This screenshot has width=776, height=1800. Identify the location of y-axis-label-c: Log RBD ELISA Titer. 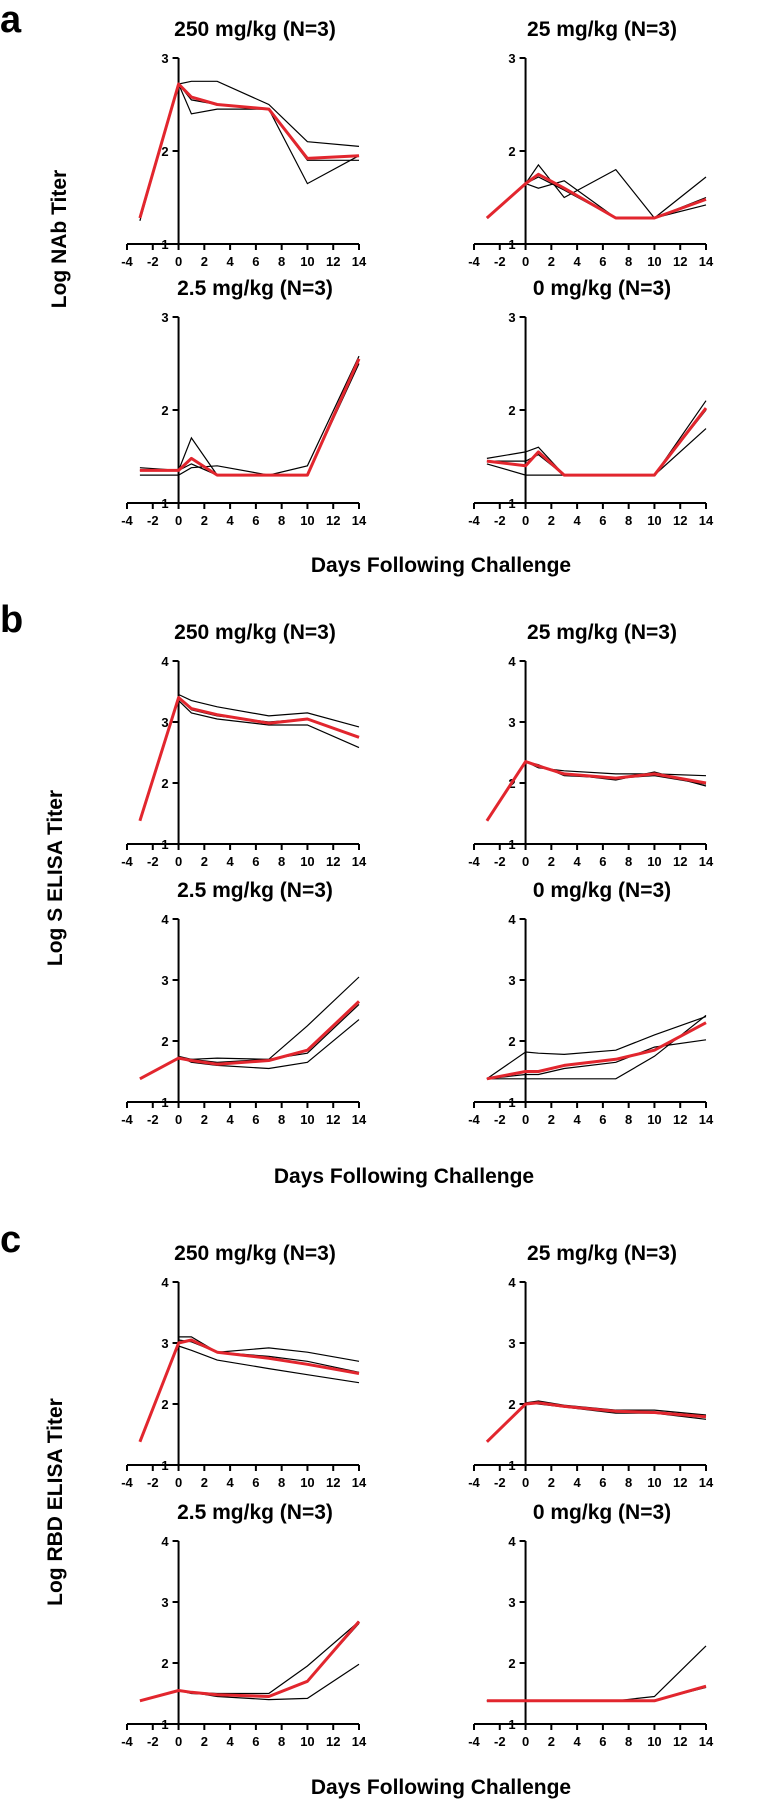
(55, 1502).